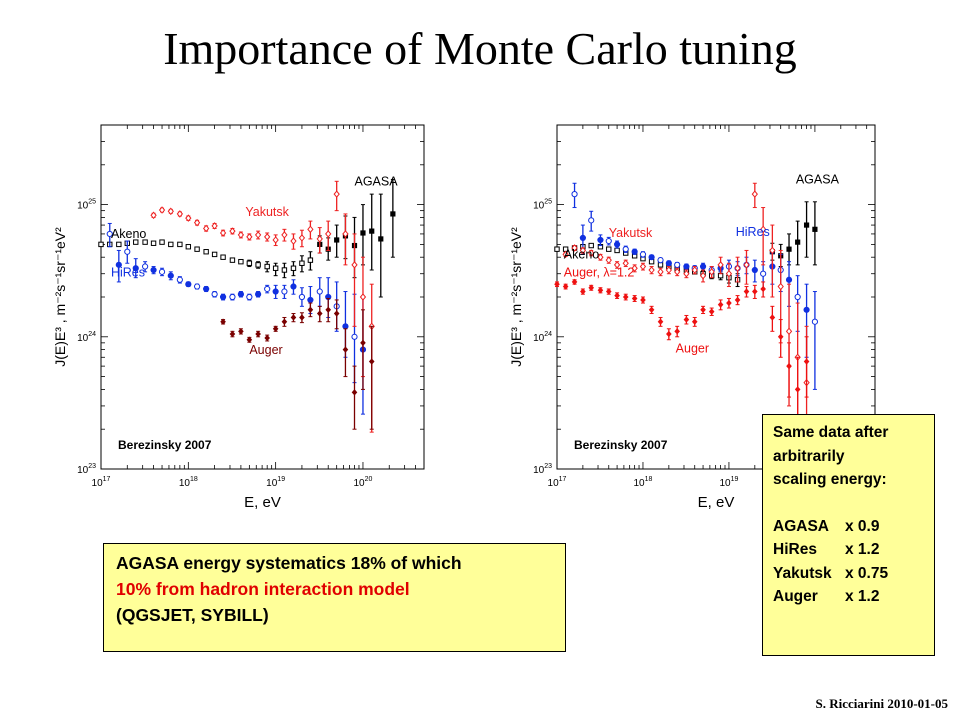 This screenshot has height=720, width=960. I want to click on scaling-note-header-2: arbitrarily, so click(809, 456).